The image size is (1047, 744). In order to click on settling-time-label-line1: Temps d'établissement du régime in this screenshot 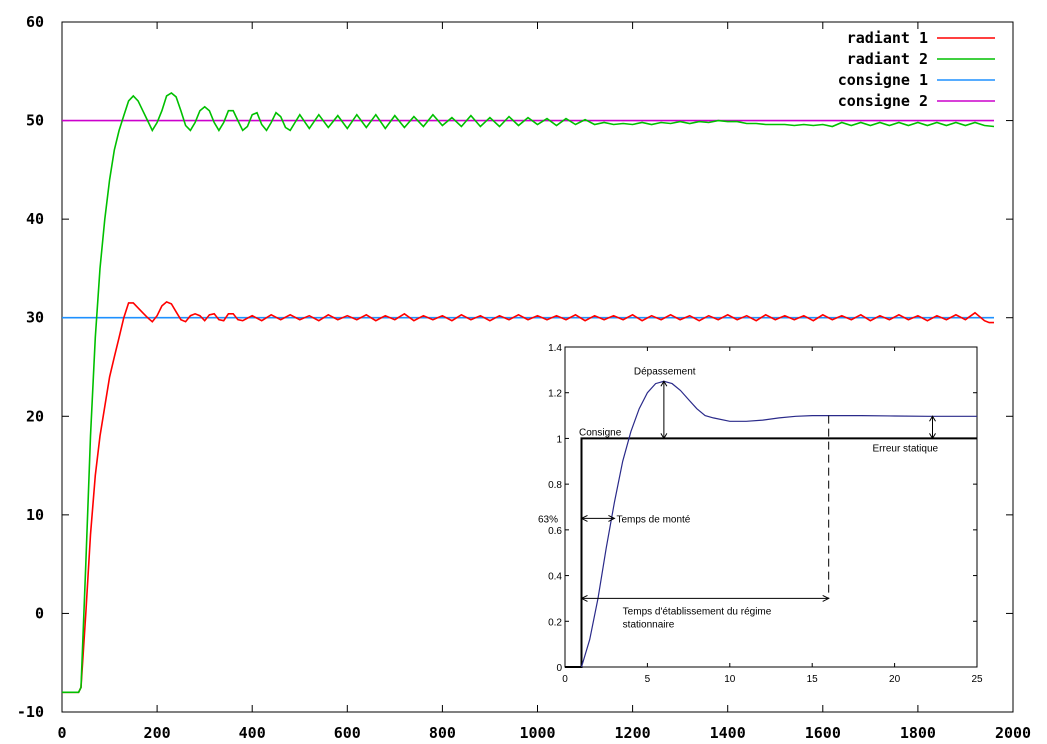, I will do `click(697, 611)`.